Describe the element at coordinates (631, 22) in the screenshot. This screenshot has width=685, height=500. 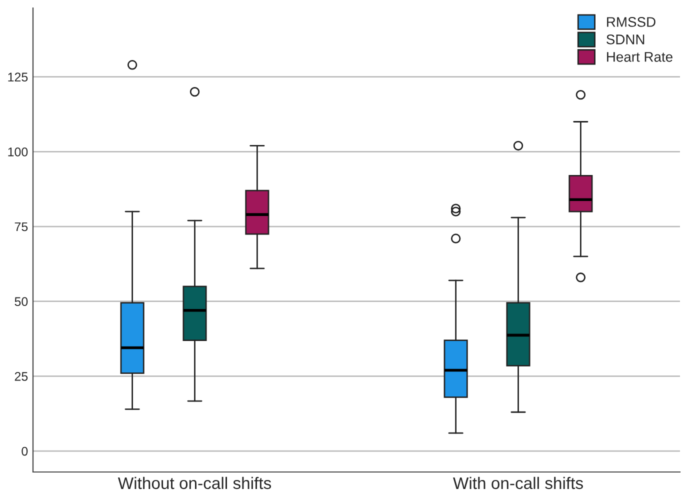
I see `legend-label: RMSSD` at that location.